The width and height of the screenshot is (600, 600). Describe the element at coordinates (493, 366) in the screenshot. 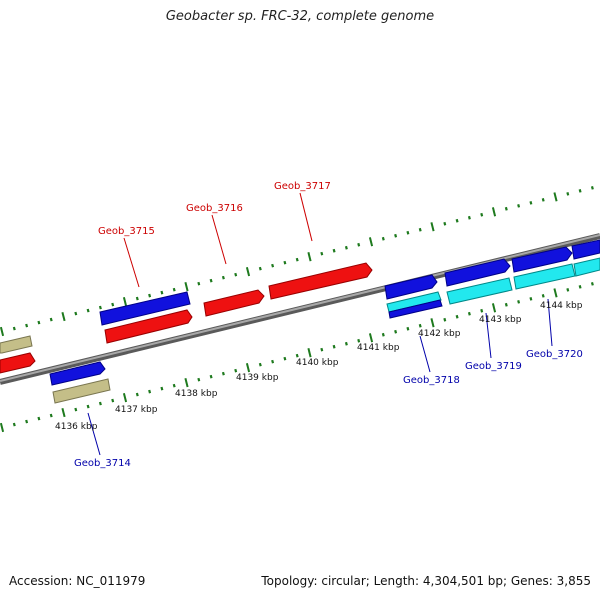

I see `gene-label: Geob_3719` at that location.